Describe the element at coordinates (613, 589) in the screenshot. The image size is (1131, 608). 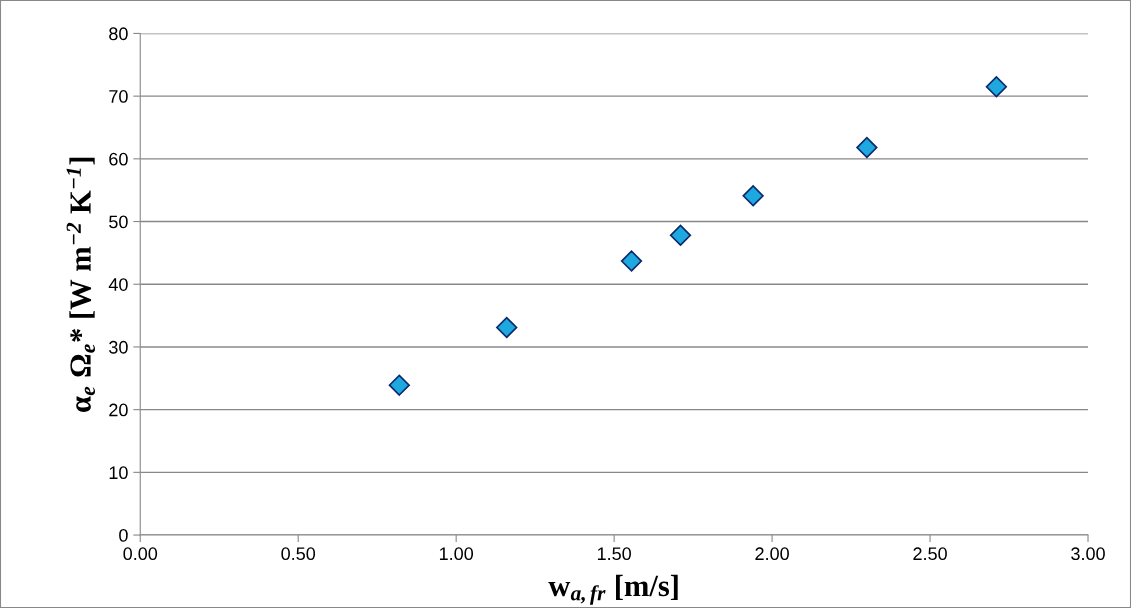
I see `x-axis-title: w$_{a,fr}$ [m/s]` at that location.